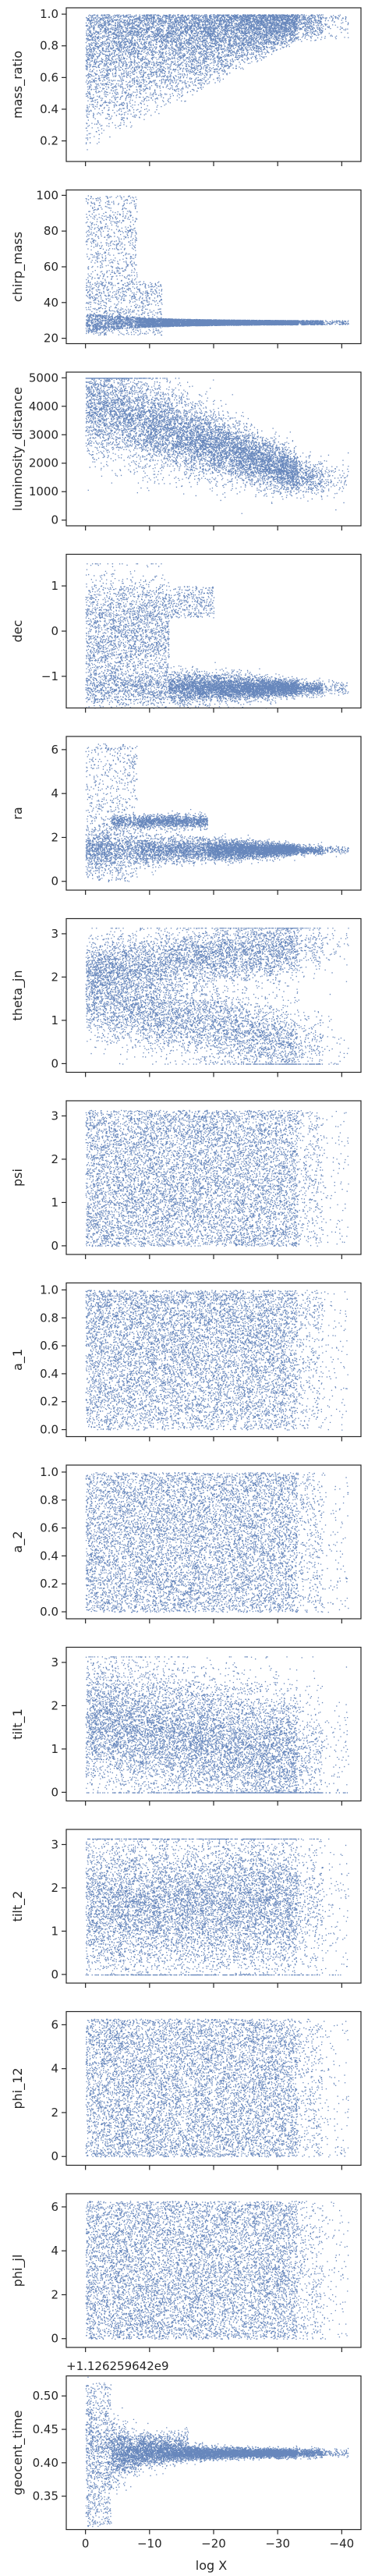 The width and height of the screenshot is (375, 2576). Describe the element at coordinates (43, 406) in the screenshot. I see `y-tick-label: 4000` at that location.